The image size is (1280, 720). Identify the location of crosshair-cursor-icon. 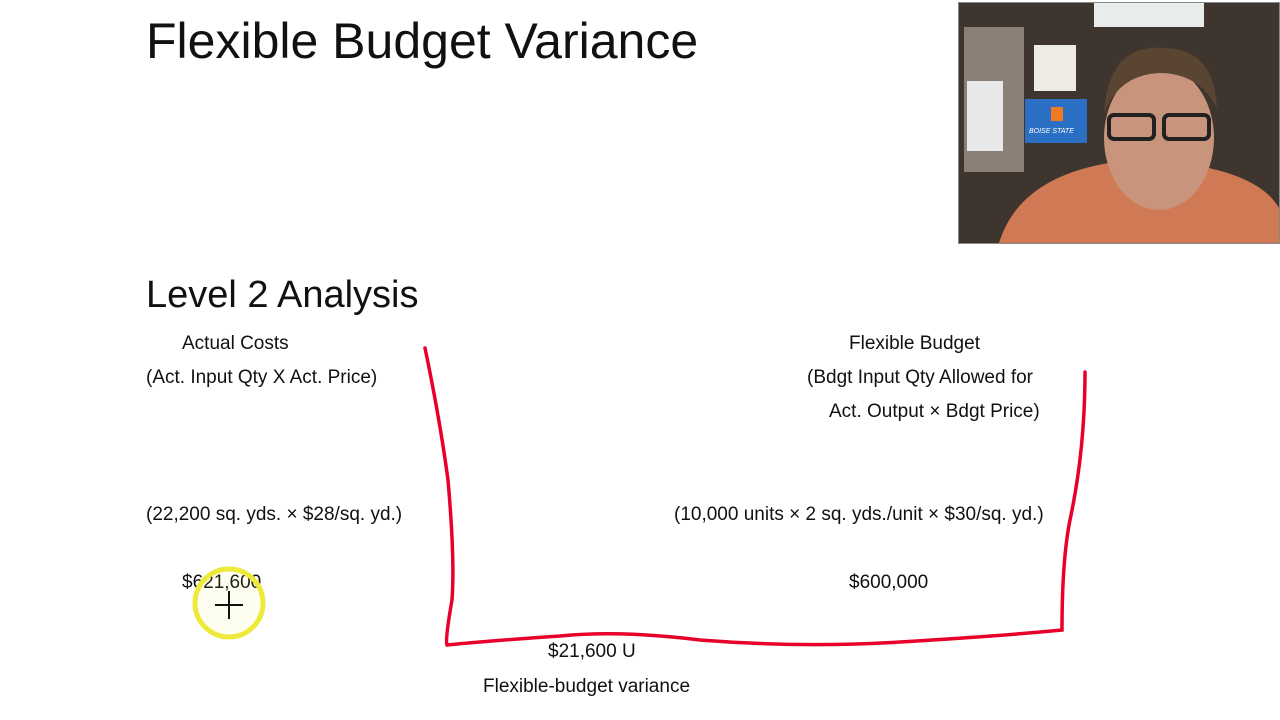
(229, 605).